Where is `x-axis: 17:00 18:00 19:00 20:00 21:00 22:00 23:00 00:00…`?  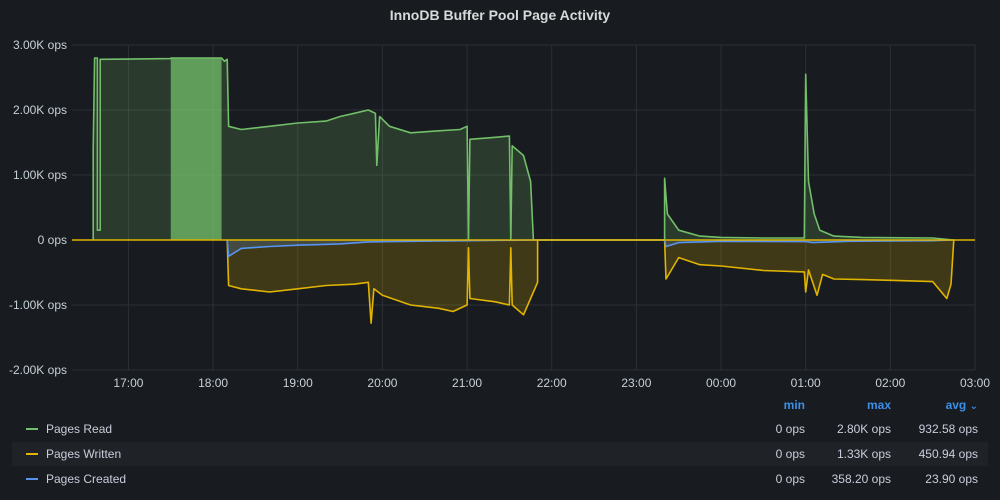
x-axis: 17:00 18:00 19:00 20:00 21:00 22:00 23:00 00:00… is located at coordinates (551, 383).